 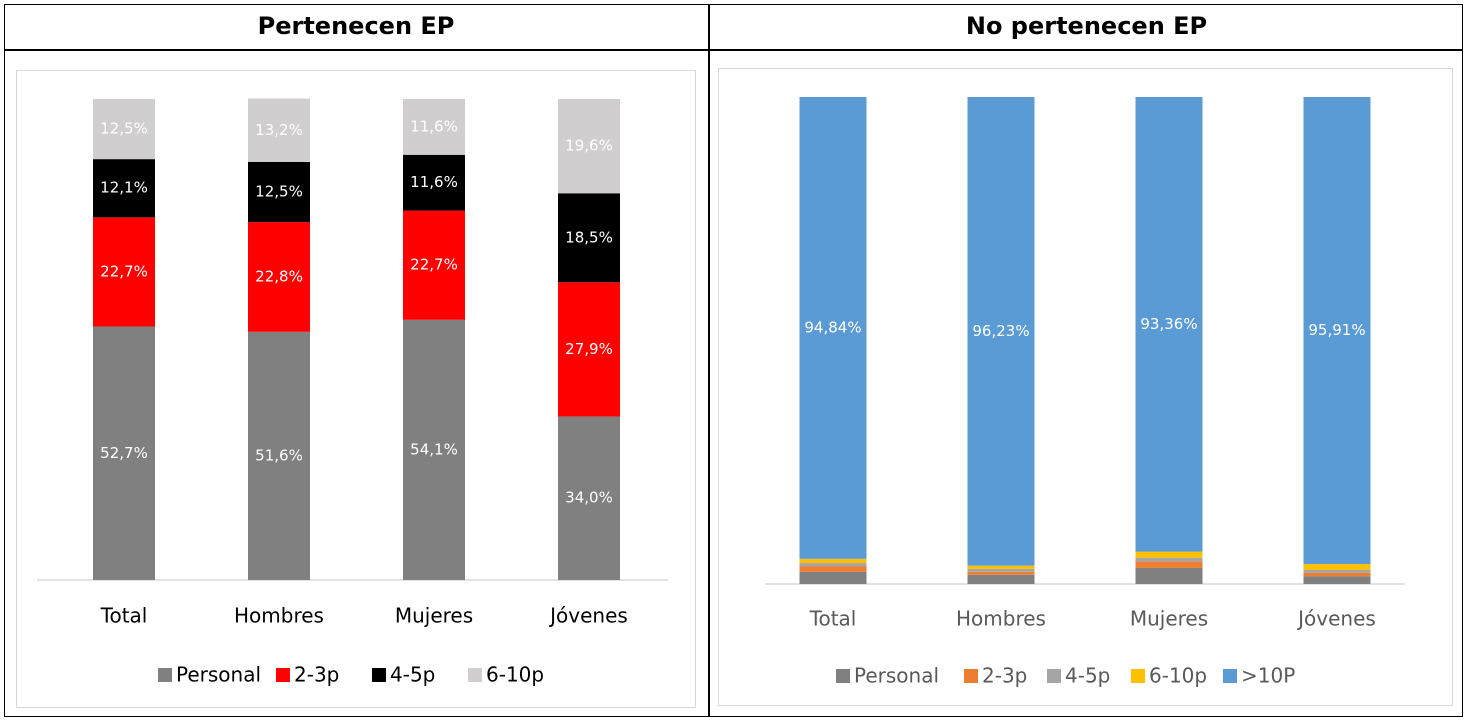 What do you see at coordinates (356, 26) in the screenshot?
I see `left-panel-title: Pertenecen EP` at bounding box center [356, 26].